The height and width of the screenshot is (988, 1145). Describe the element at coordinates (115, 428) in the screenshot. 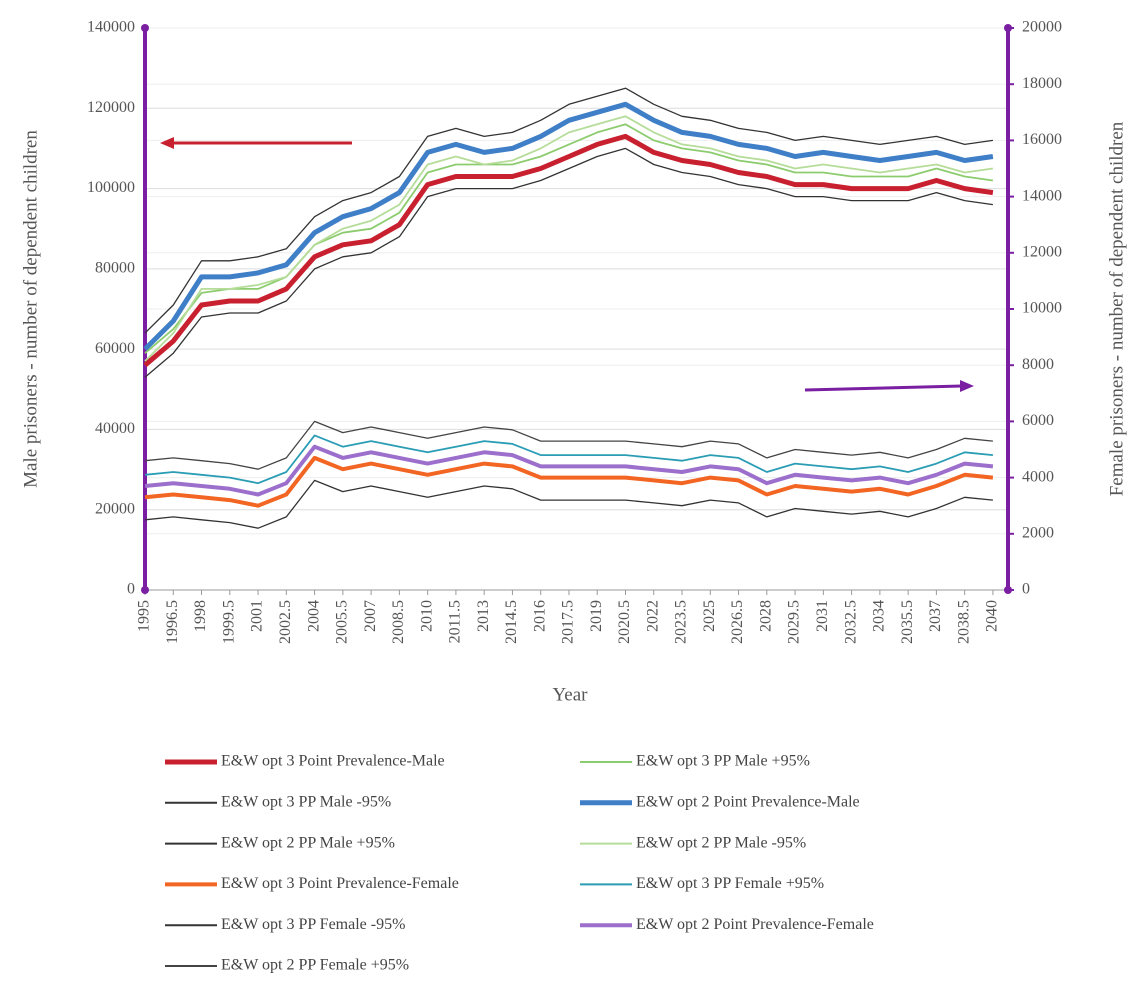

I see `y-tick-label: 40000` at that location.